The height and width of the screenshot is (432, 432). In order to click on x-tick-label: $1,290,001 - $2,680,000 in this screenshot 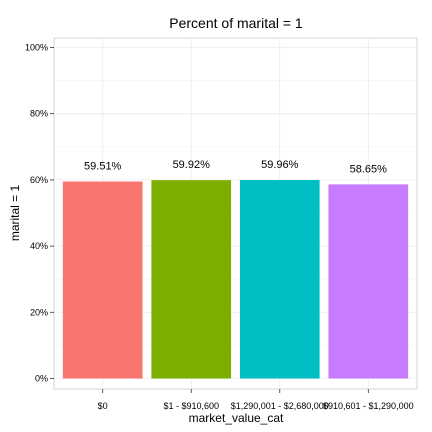, I will do `click(280, 406)`.